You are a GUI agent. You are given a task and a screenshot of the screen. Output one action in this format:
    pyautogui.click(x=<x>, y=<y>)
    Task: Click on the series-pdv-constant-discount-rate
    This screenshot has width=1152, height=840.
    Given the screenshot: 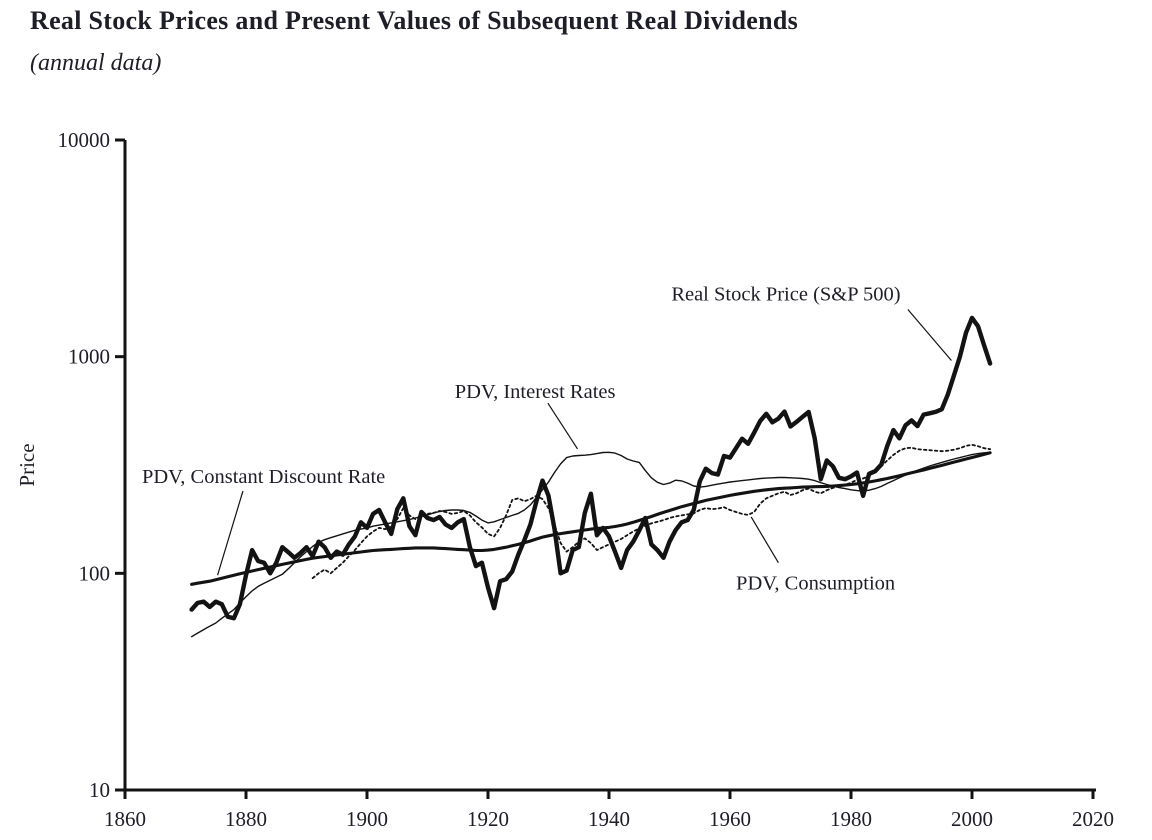 What is the action you would take?
    pyautogui.click(x=591, y=518)
    